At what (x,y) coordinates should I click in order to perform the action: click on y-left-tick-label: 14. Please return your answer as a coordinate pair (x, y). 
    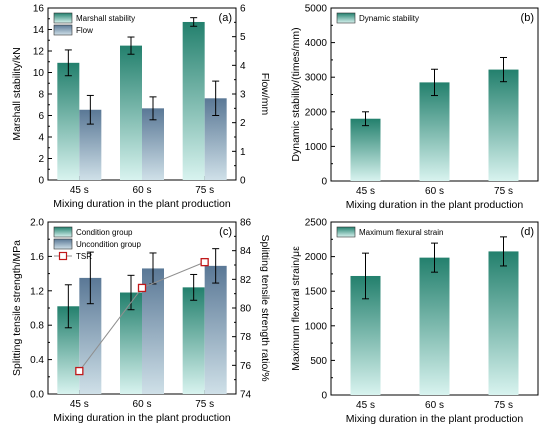
    Looking at the image, I should click on (39, 30).